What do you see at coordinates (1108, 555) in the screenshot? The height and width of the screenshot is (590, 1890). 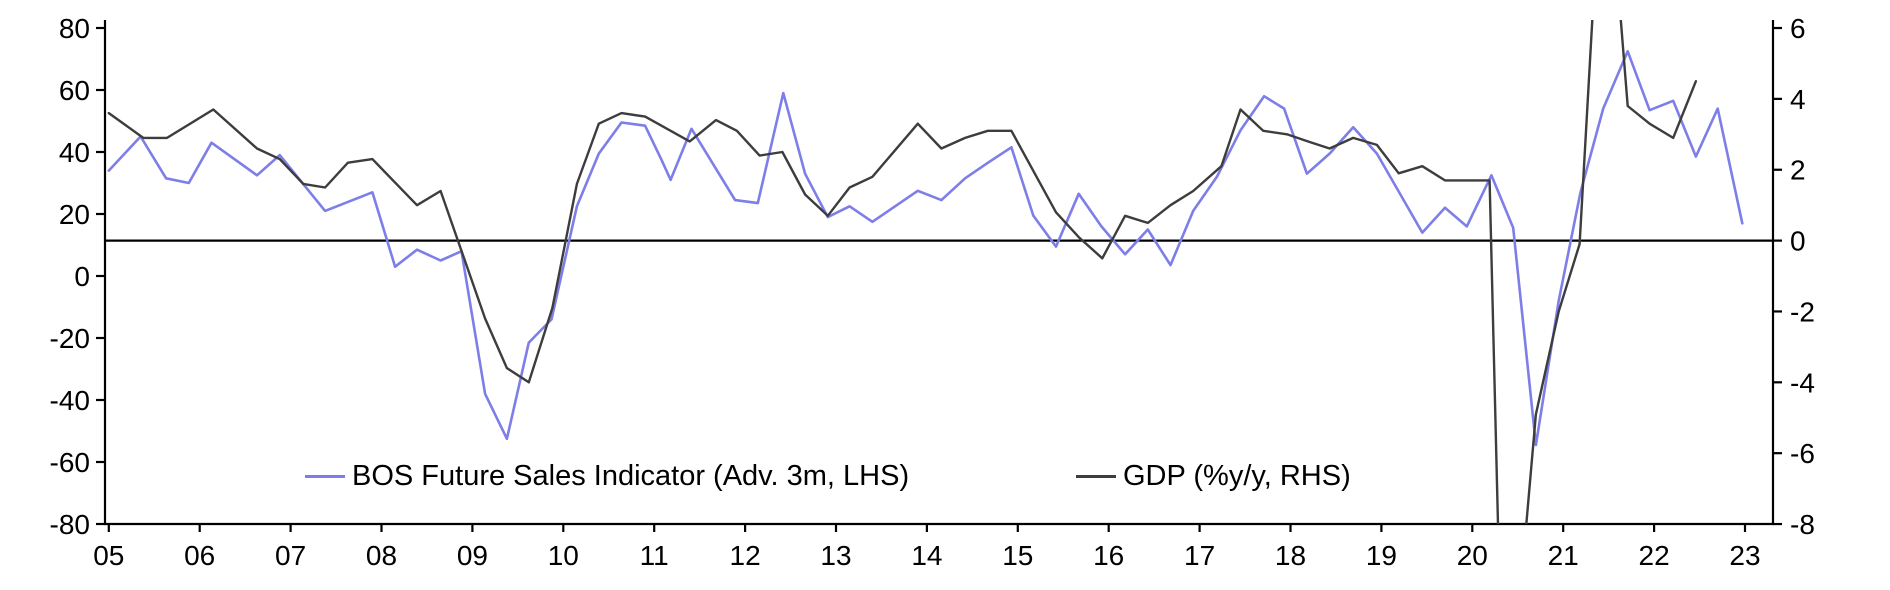 I see `x-axis-tick-label: 16` at bounding box center [1108, 555].